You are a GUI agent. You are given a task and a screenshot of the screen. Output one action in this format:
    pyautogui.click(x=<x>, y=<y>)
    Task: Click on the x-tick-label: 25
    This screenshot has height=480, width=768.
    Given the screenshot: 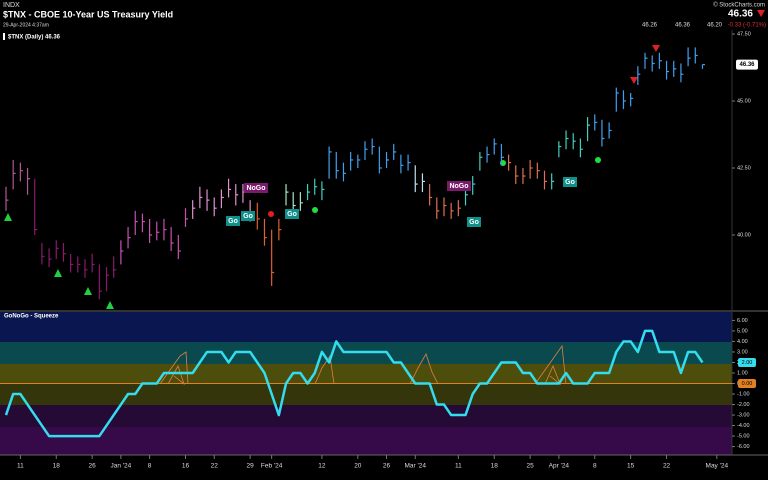 What is the action you would take?
    pyautogui.click(x=531, y=466)
    